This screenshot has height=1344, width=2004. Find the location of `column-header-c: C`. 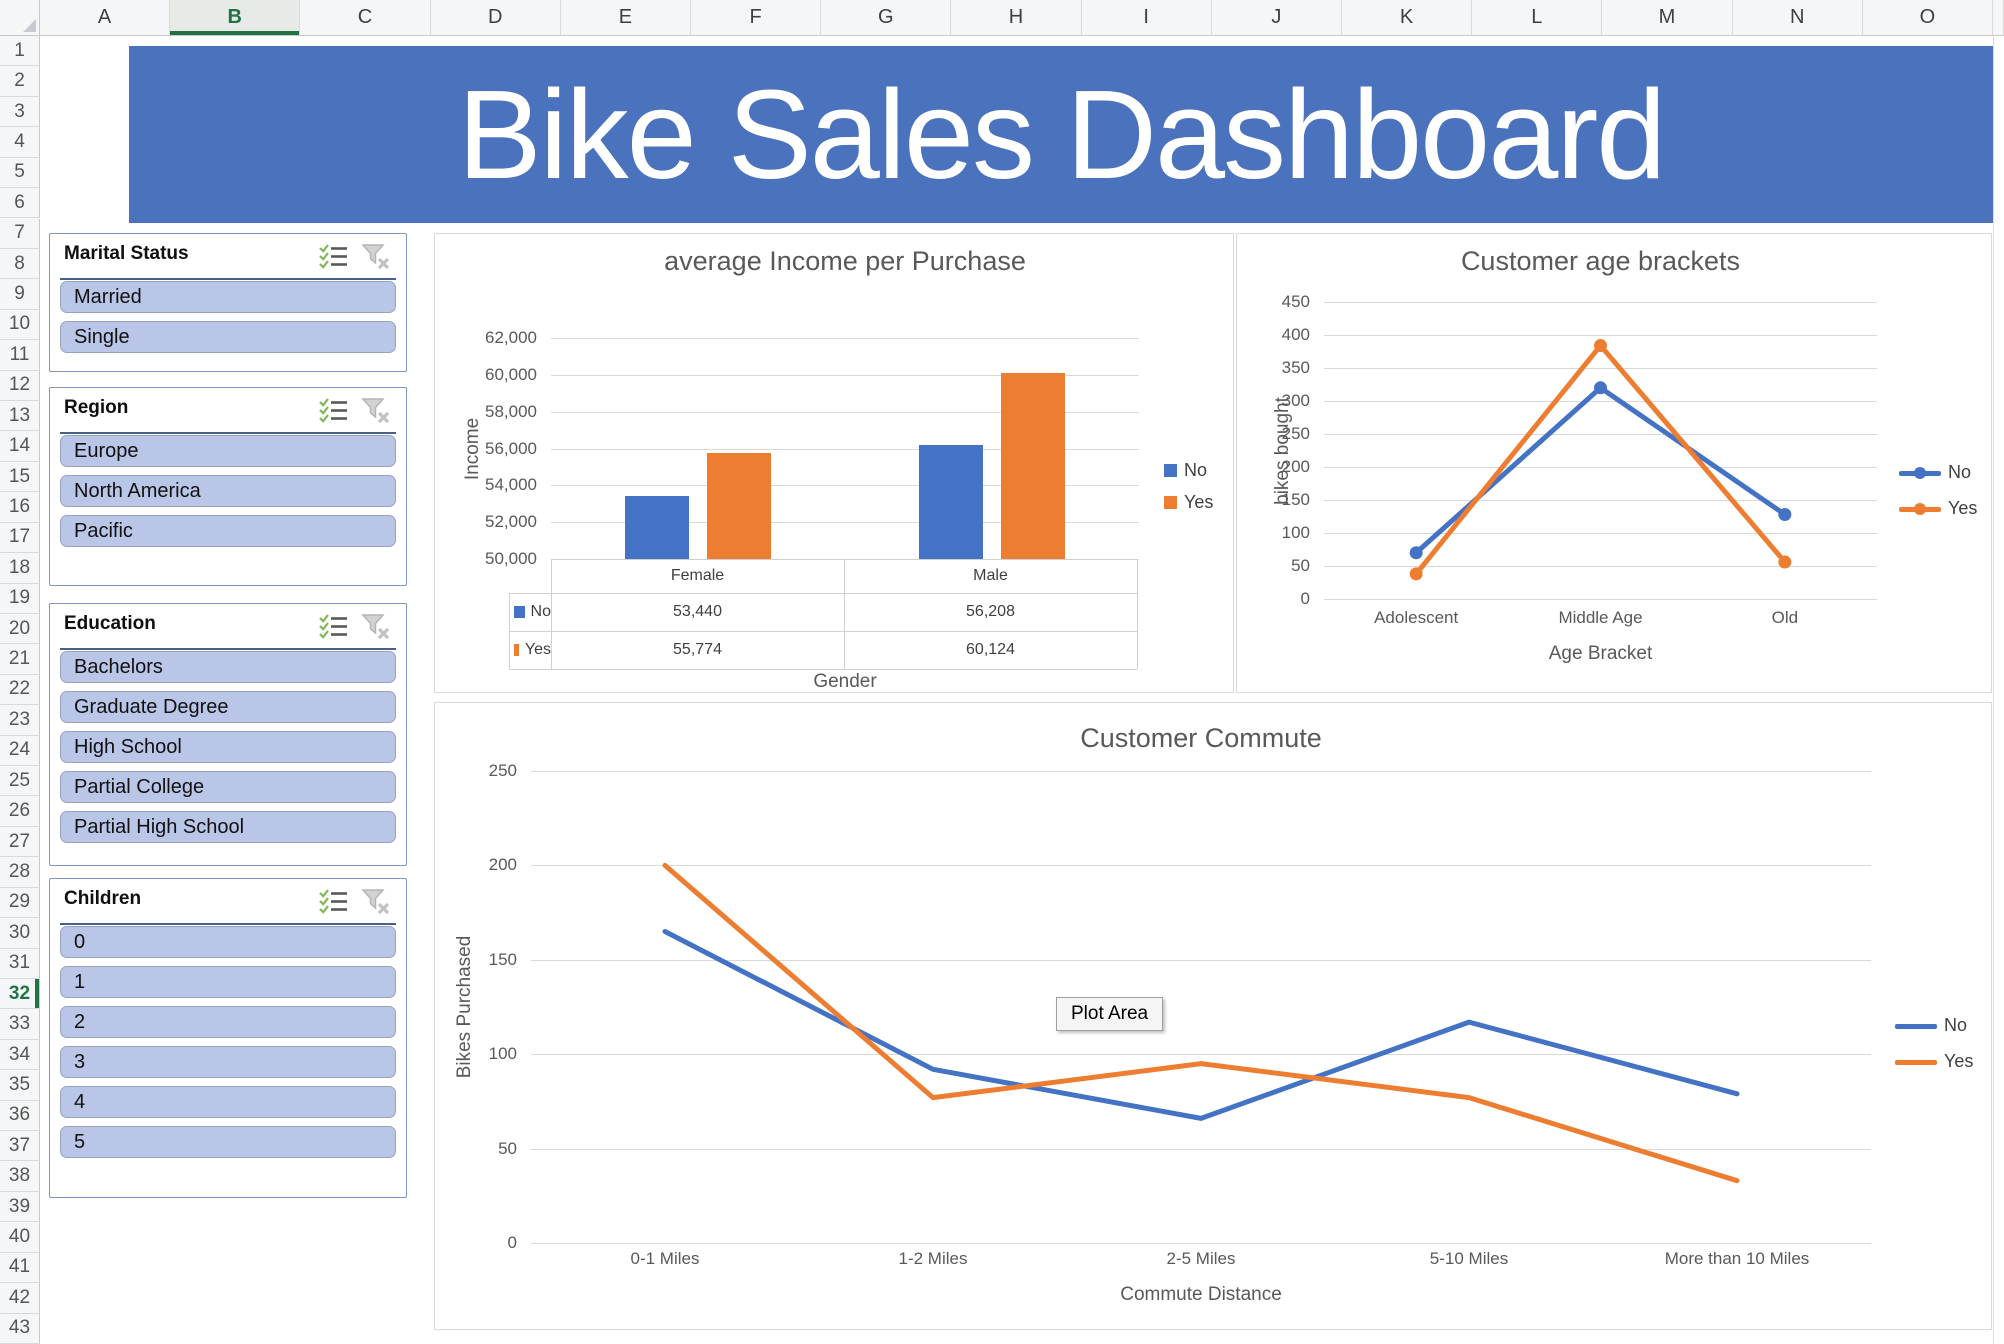

column-header-c: C is located at coordinates (365, 18).